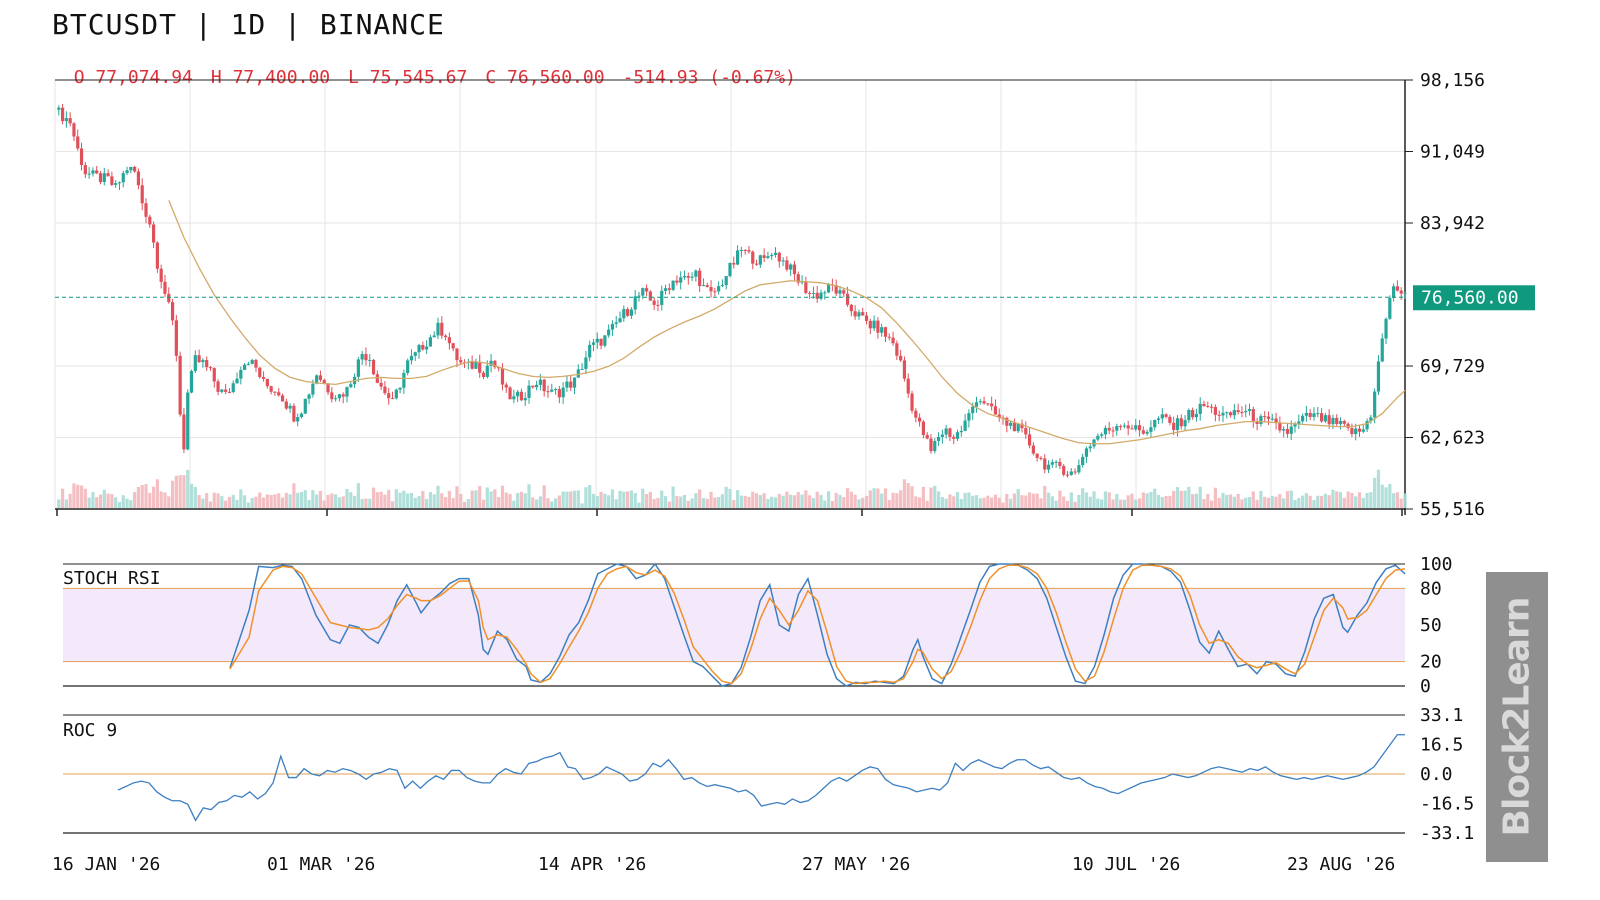  I want to click on block2learn-watermark-logo: Block2Learn, so click(1517, 717).